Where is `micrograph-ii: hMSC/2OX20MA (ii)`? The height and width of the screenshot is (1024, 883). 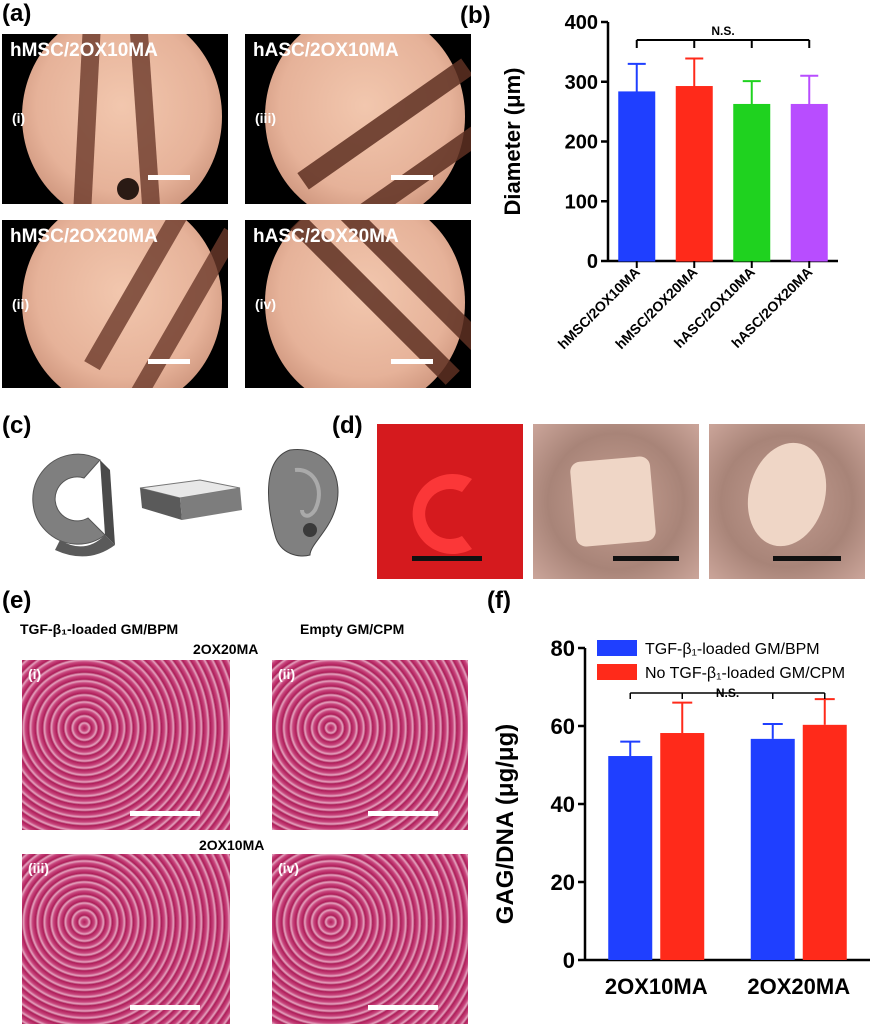 micrograph-ii: hMSC/2OX20MA (ii) is located at coordinates (115, 304).